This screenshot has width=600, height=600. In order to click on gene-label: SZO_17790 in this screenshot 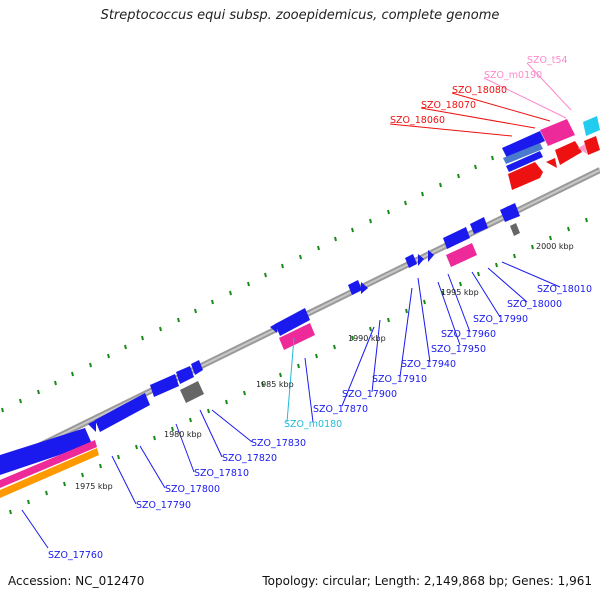, I will do `click(163, 505)`.